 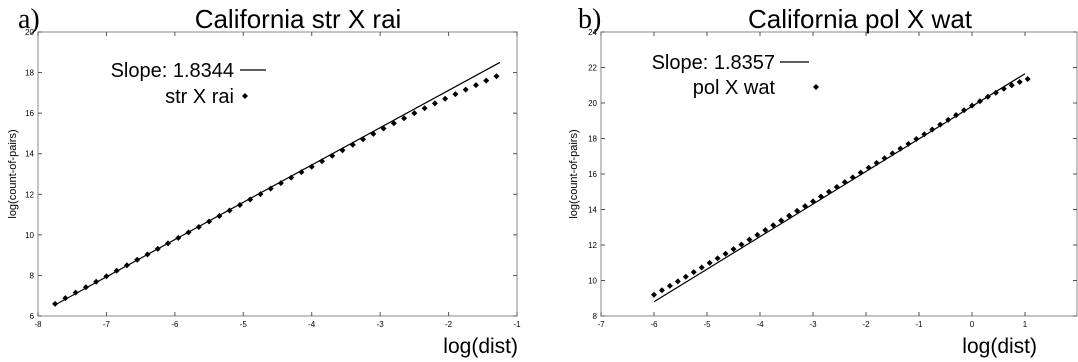 I want to click on panel-b-x-tick-label: -2, so click(x=866, y=324).